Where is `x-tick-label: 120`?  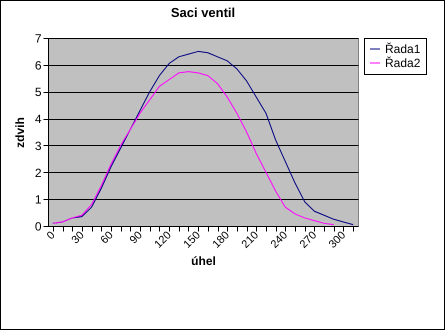 x-tick-label: 120 is located at coordinates (163, 240).